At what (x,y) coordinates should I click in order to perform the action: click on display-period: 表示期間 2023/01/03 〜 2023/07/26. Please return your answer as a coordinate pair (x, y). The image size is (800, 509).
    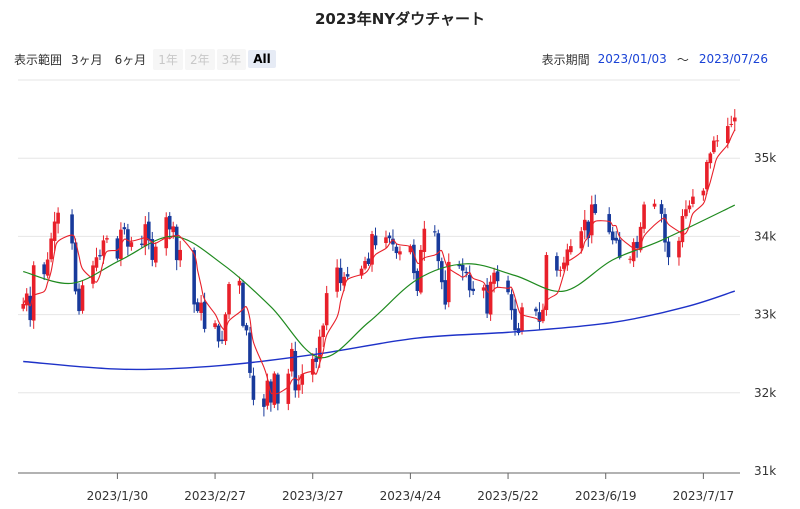
    Looking at the image, I should click on (655, 59).